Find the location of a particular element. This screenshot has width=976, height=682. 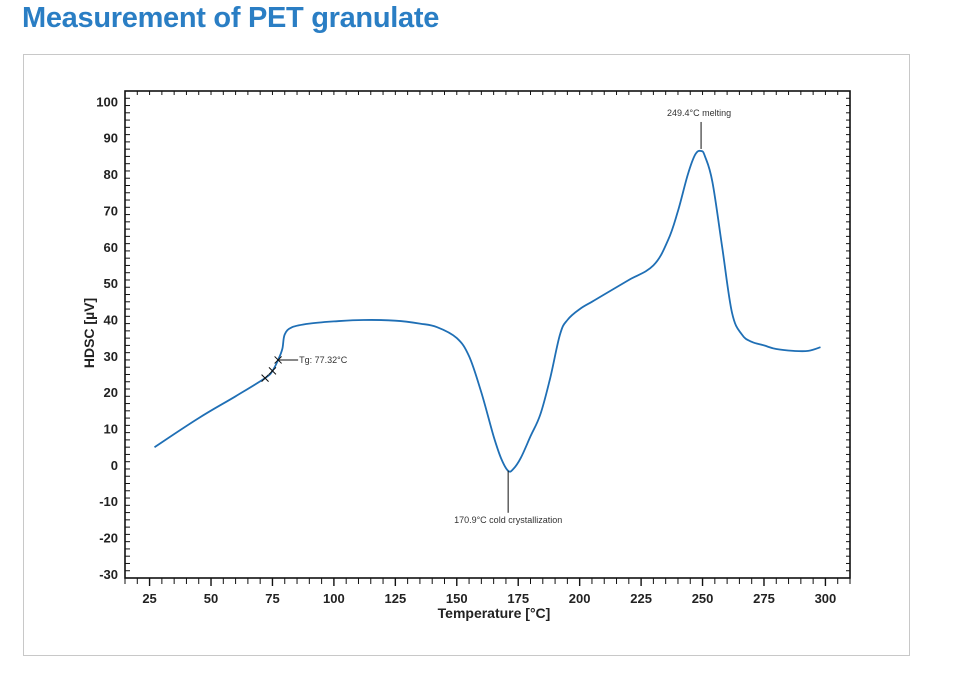

y-tick-label: 50 is located at coordinates (111, 283).